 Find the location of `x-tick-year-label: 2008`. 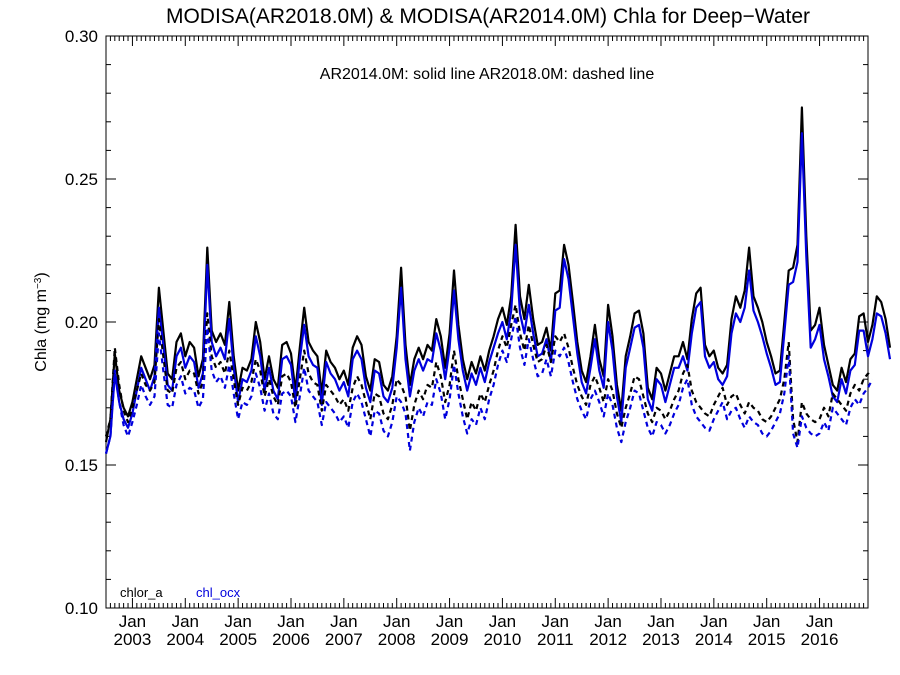

x-tick-year-label: 2008 is located at coordinates (397, 639).